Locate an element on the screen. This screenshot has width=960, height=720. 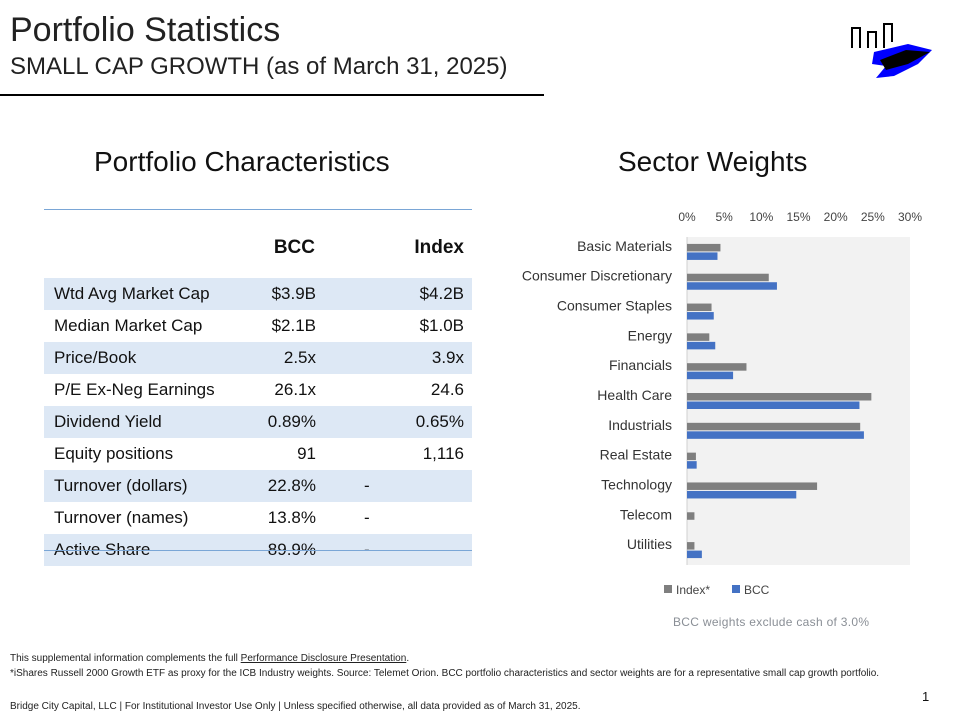
row-label: Turnover (dollars) is located at coordinates (130, 486).